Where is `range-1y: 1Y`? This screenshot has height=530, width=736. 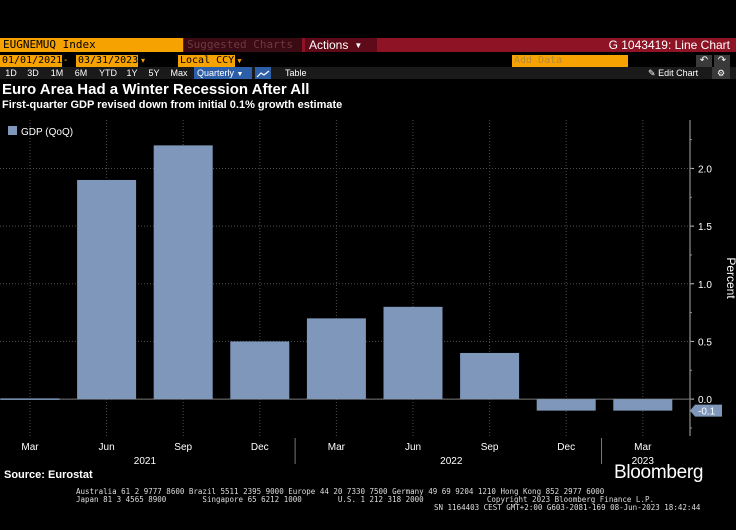
range-1y: 1Y is located at coordinates (132, 73).